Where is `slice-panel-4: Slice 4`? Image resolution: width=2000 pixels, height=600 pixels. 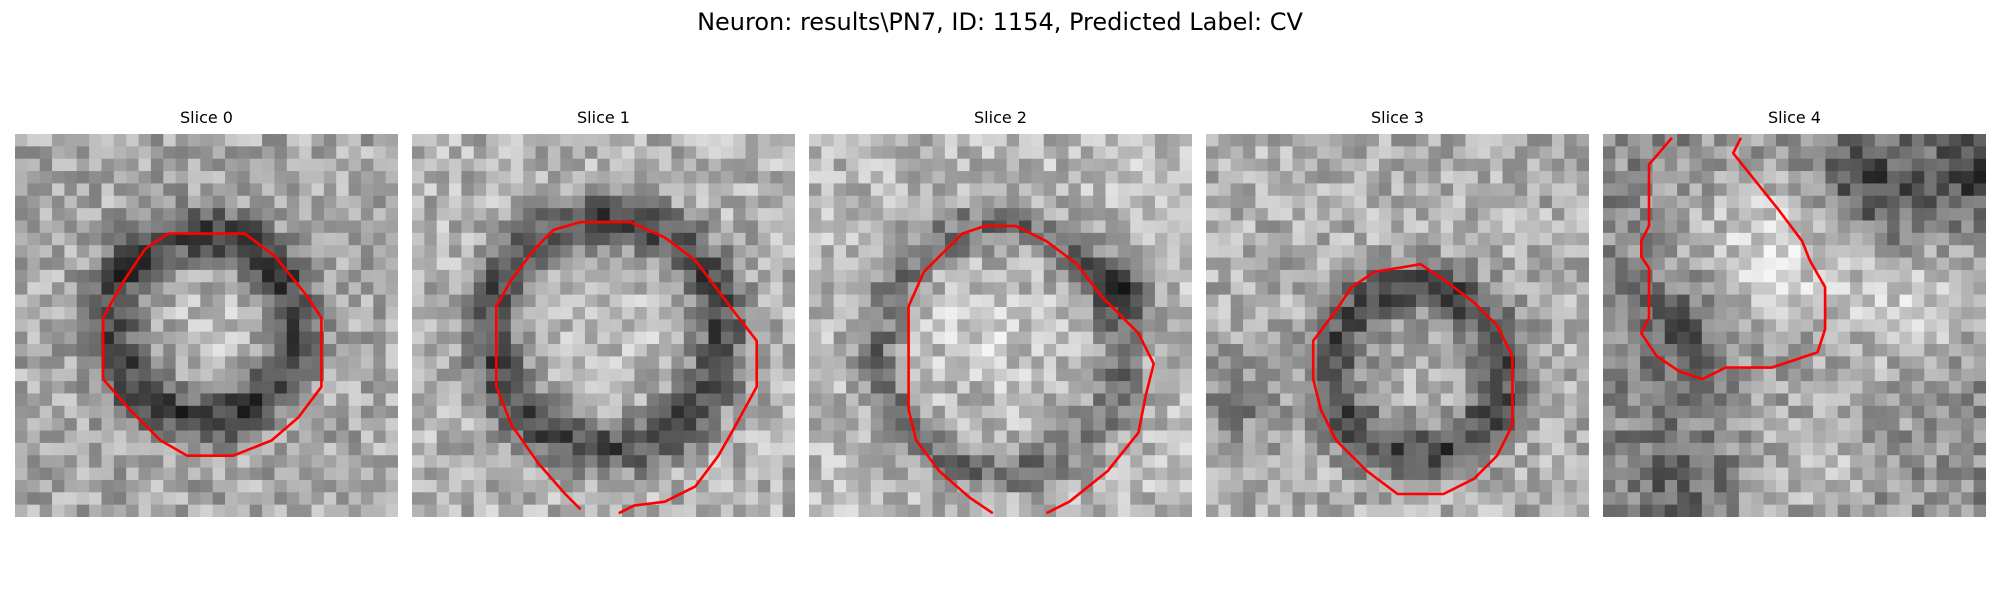 slice-panel-4: Slice 4 is located at coordinates (1794, 314).